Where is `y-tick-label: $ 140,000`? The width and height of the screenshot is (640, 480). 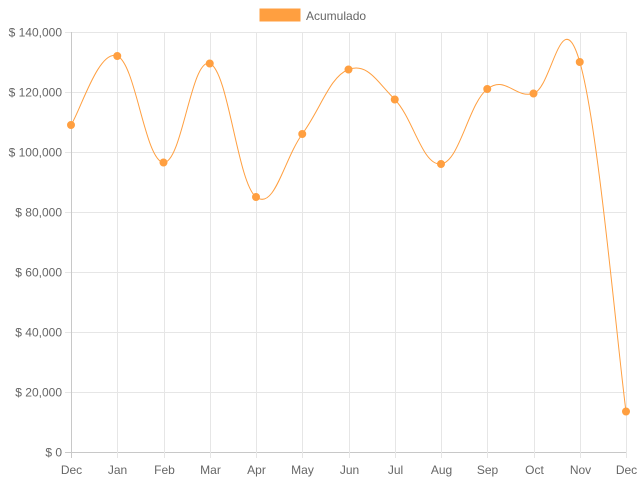
y-tick-label: $ 140,000 is located at coordinates (36, 33).